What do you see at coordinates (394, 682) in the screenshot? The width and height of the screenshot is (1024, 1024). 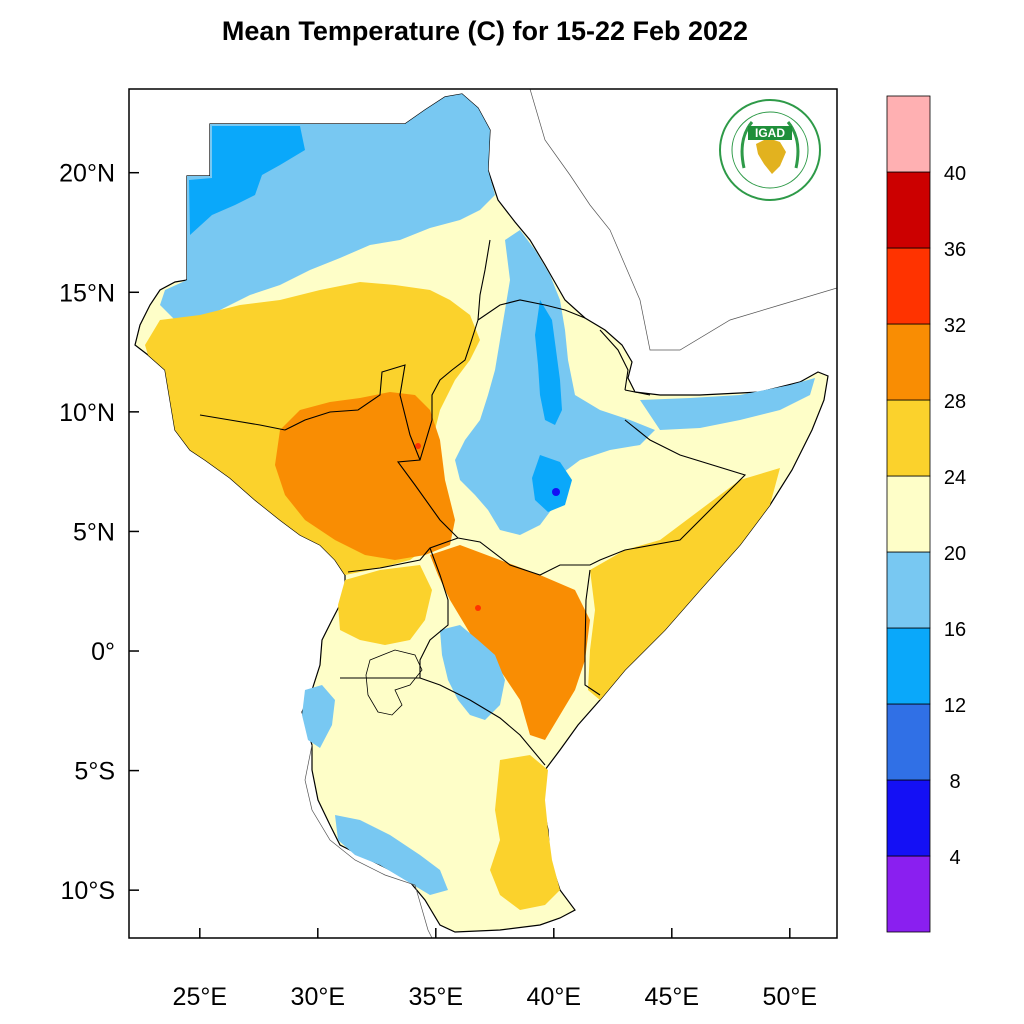 I see `lake-victoria` at bounding box center [394, 682].